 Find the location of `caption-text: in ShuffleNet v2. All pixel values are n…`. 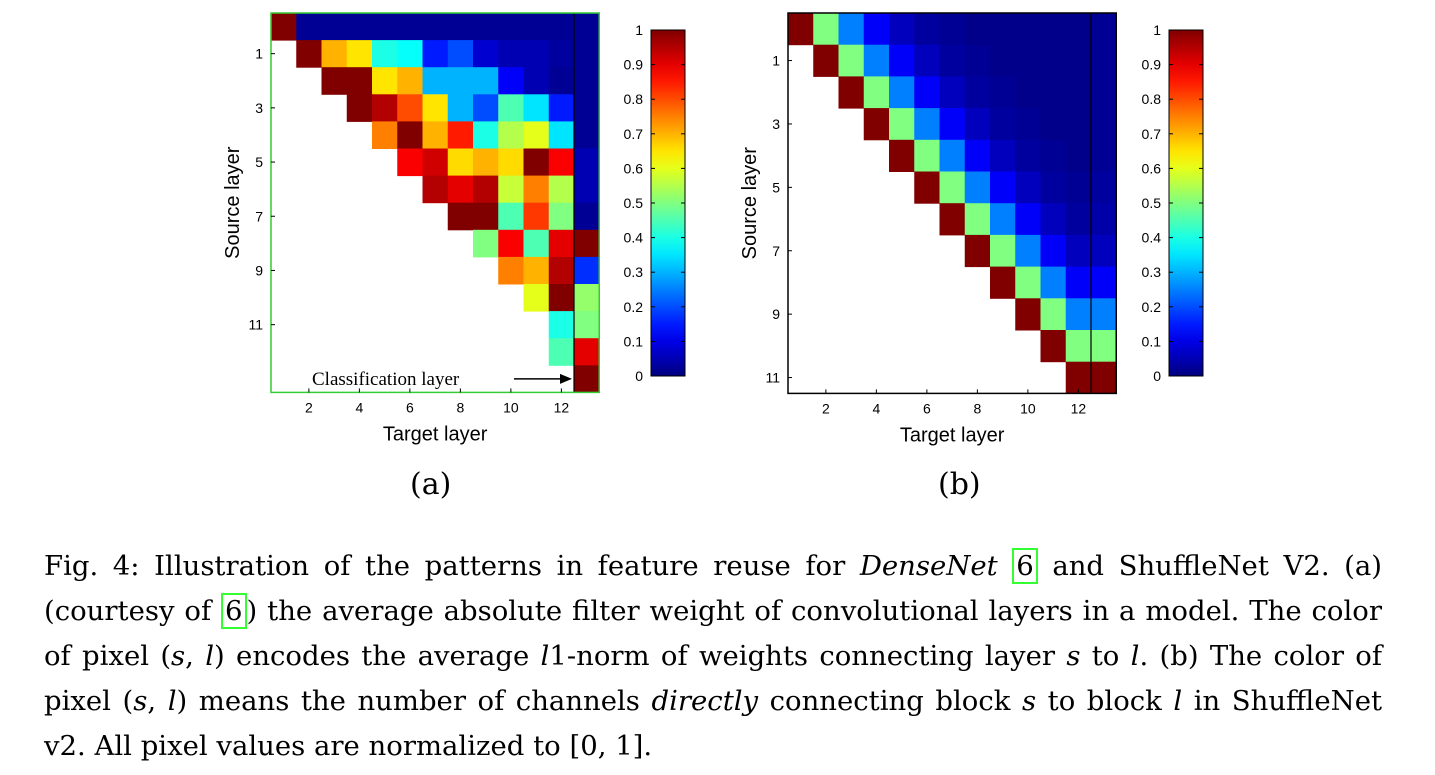

caption-text: in ShuffleNet v2. All pixel values are n… is located at coordinates (713, 723).